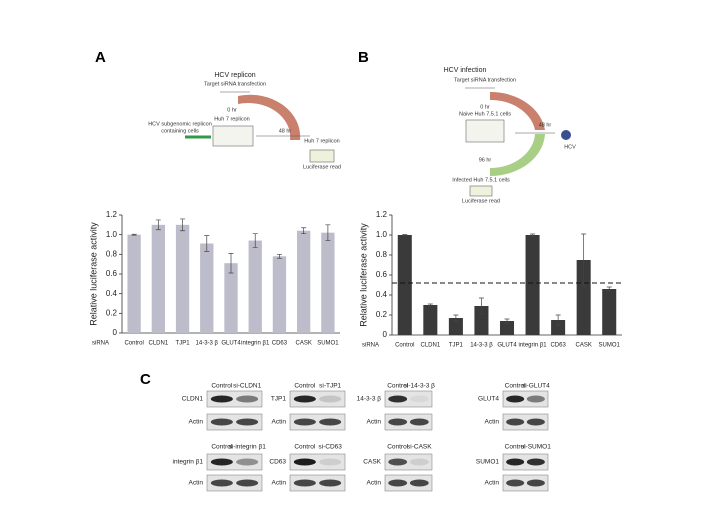 The width and height of the screenshot is (701, 513). I want to click on x-tick-label: CLDN1, so click(430, 346).